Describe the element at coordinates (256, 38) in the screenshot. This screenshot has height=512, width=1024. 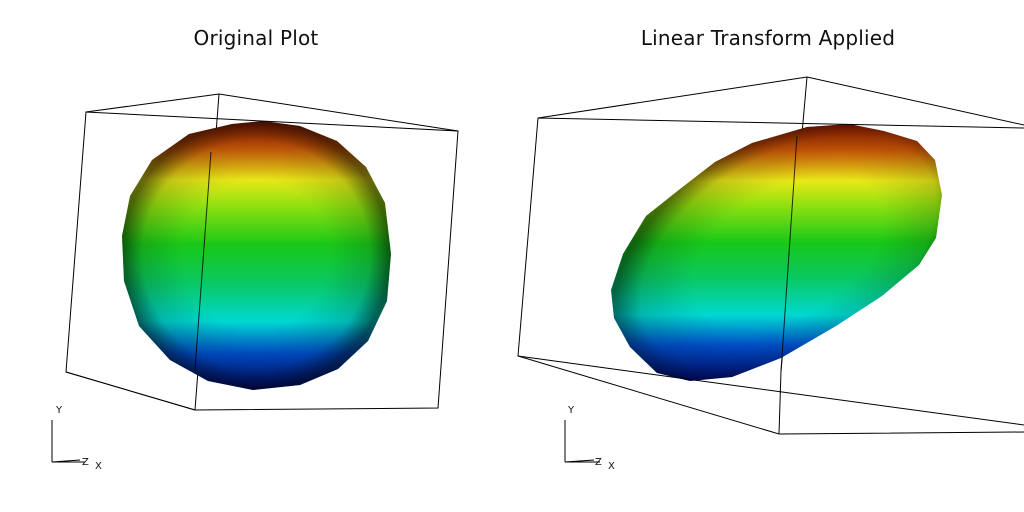
I see `original-plot-title: Original Plot` at that location.